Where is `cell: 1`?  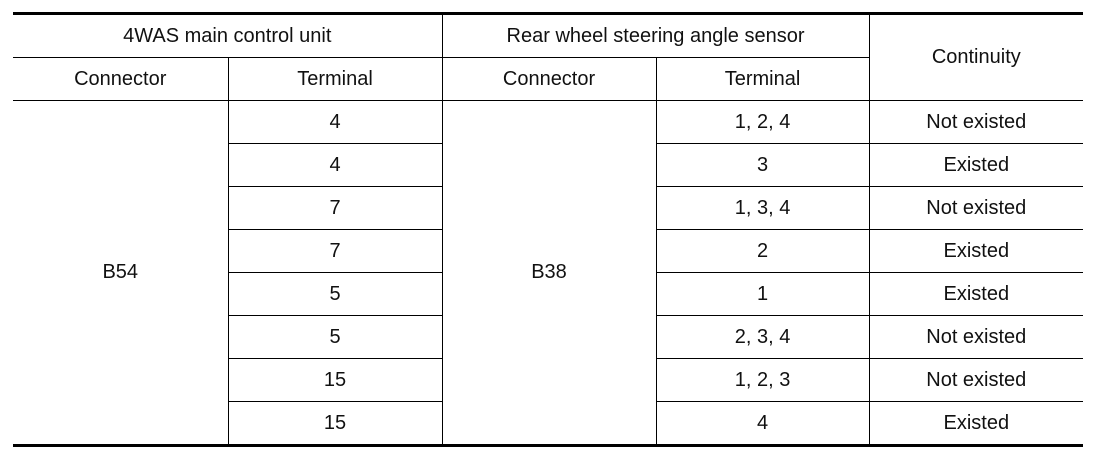
cell: 1 is located at coordinates (762, 294).